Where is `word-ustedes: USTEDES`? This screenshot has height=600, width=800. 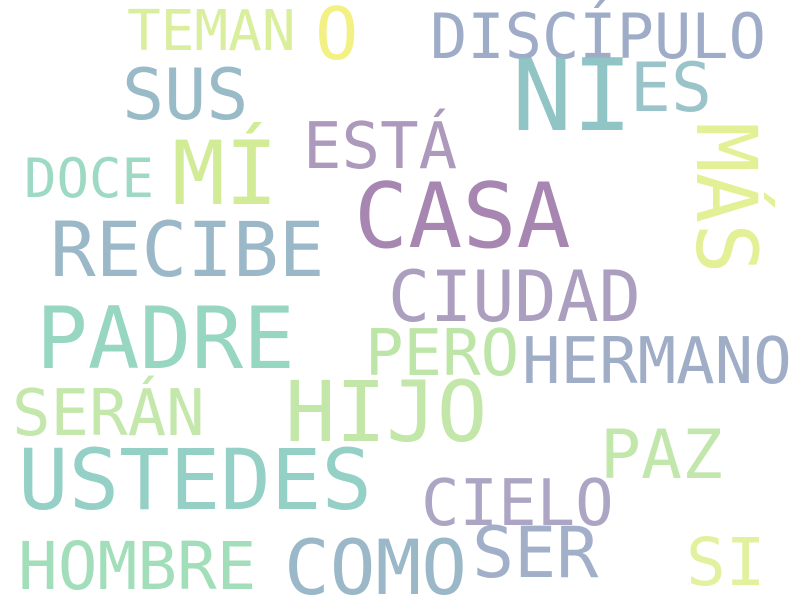 word-ustedes: USTEDES is located at coordinates (195, 480).